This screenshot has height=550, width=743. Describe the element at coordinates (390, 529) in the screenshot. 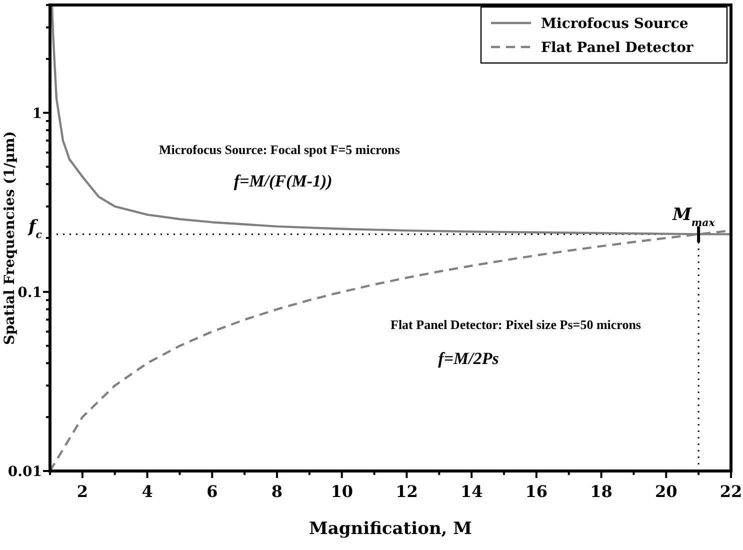

I see `x-axis-title: Magnification, M` at that location.